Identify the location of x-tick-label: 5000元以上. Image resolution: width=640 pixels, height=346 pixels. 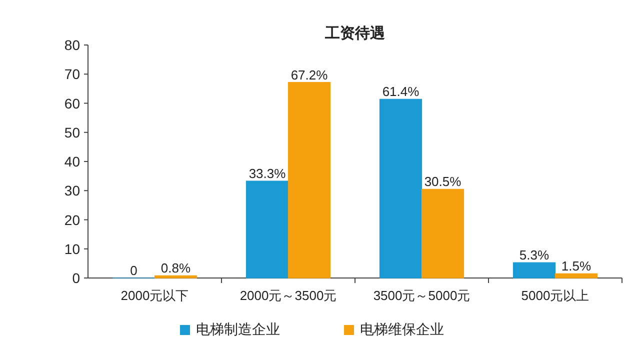
(555, 295).